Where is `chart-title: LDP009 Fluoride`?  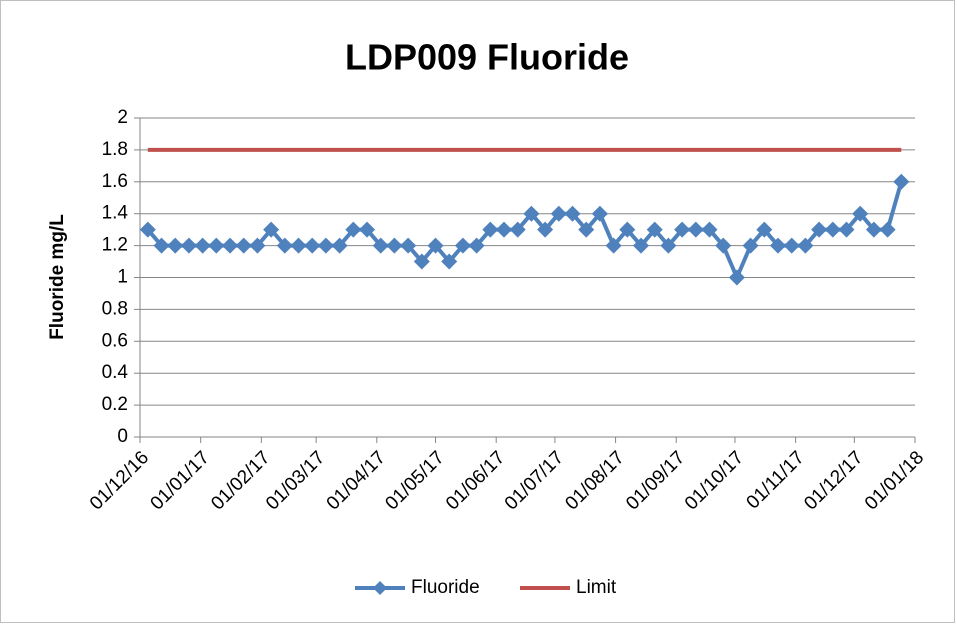 chart-title: LDP009 Fluoride is located at coordinates (487, 57).